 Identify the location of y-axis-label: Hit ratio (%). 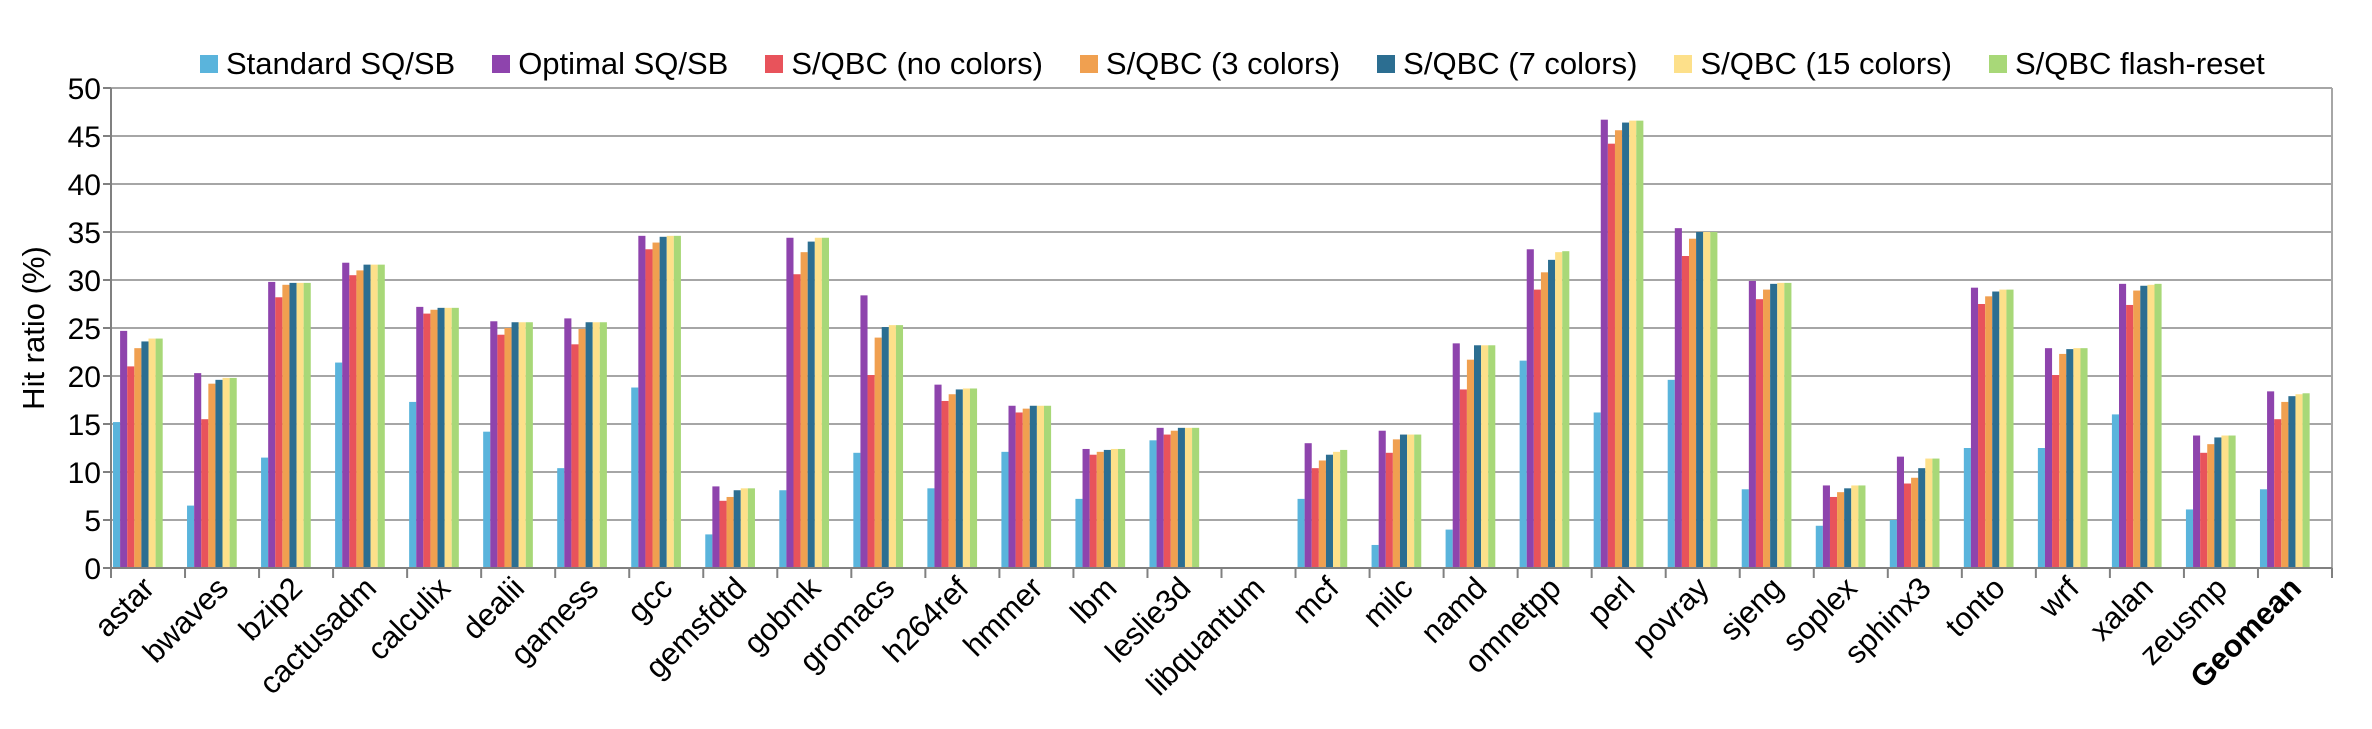
(33, 328).